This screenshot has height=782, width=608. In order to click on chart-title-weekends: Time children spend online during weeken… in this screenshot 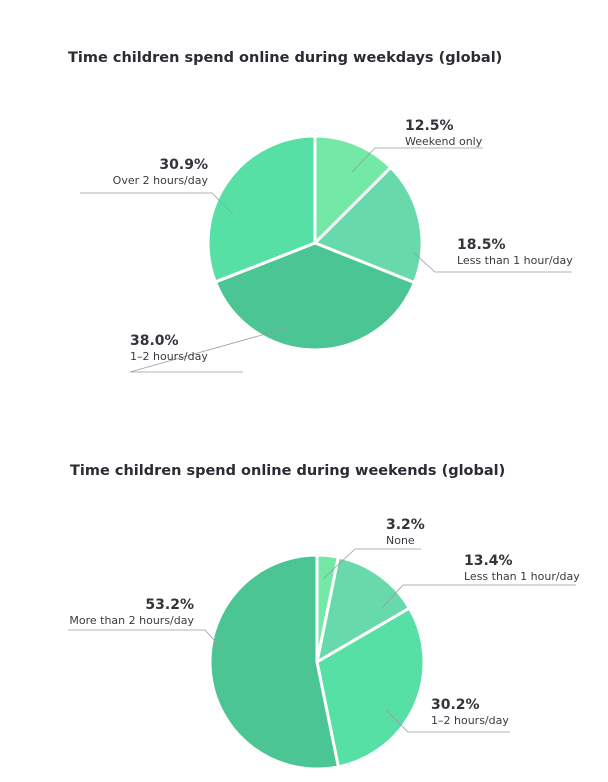, I will do `click(287, 471)`.